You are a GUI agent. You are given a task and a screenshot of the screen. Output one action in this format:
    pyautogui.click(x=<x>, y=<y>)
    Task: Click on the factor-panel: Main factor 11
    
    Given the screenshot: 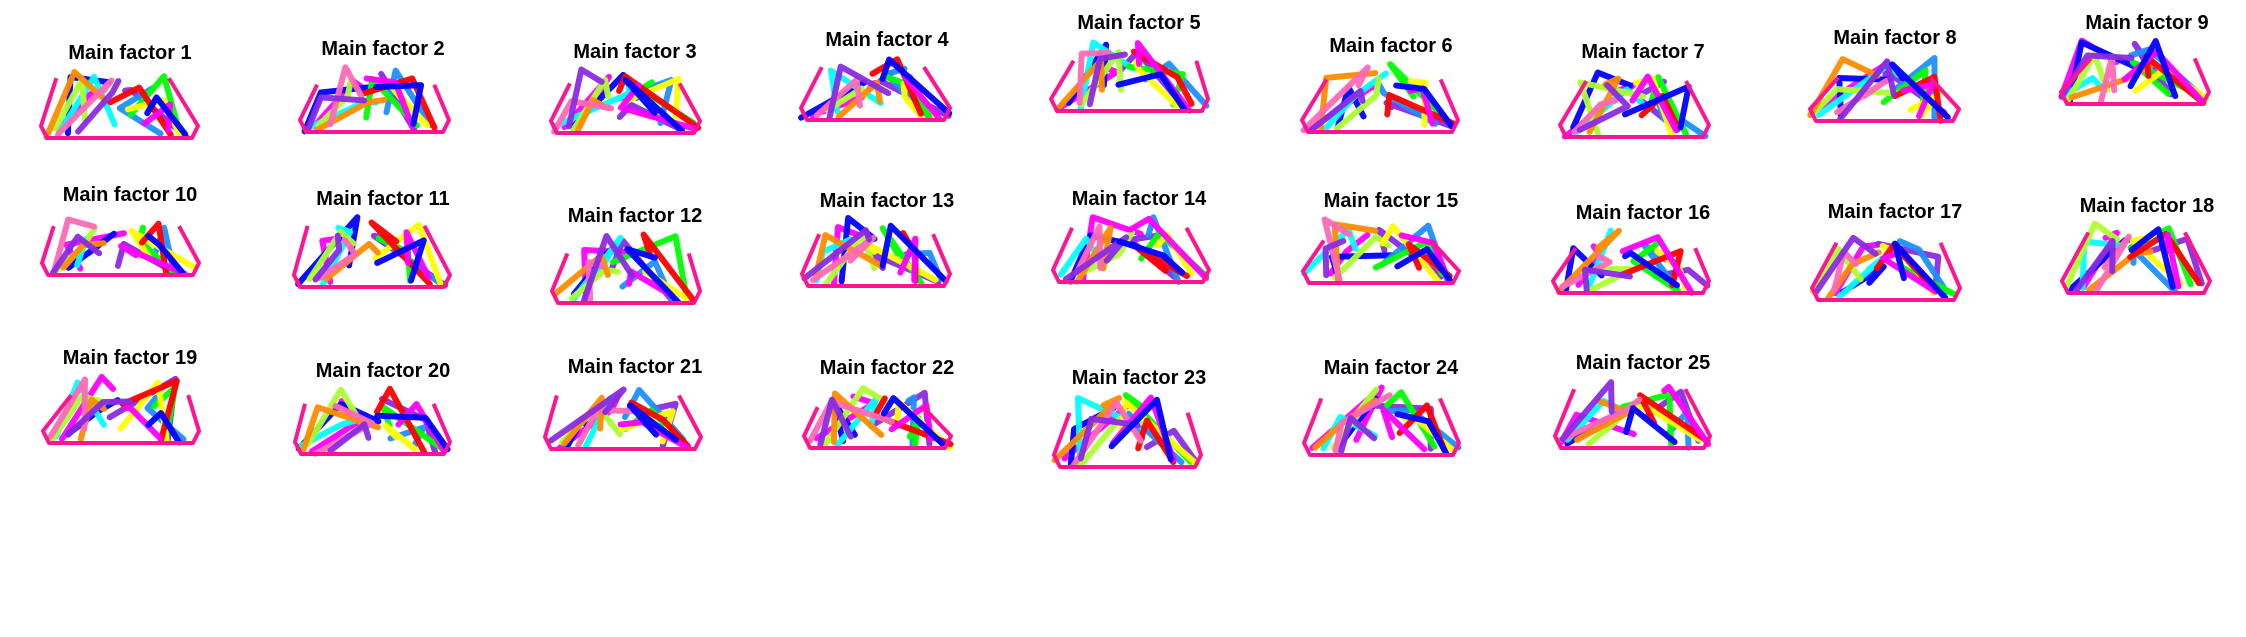 What is the action you would take?
    pyautogui.click(x=383, y=260)
    